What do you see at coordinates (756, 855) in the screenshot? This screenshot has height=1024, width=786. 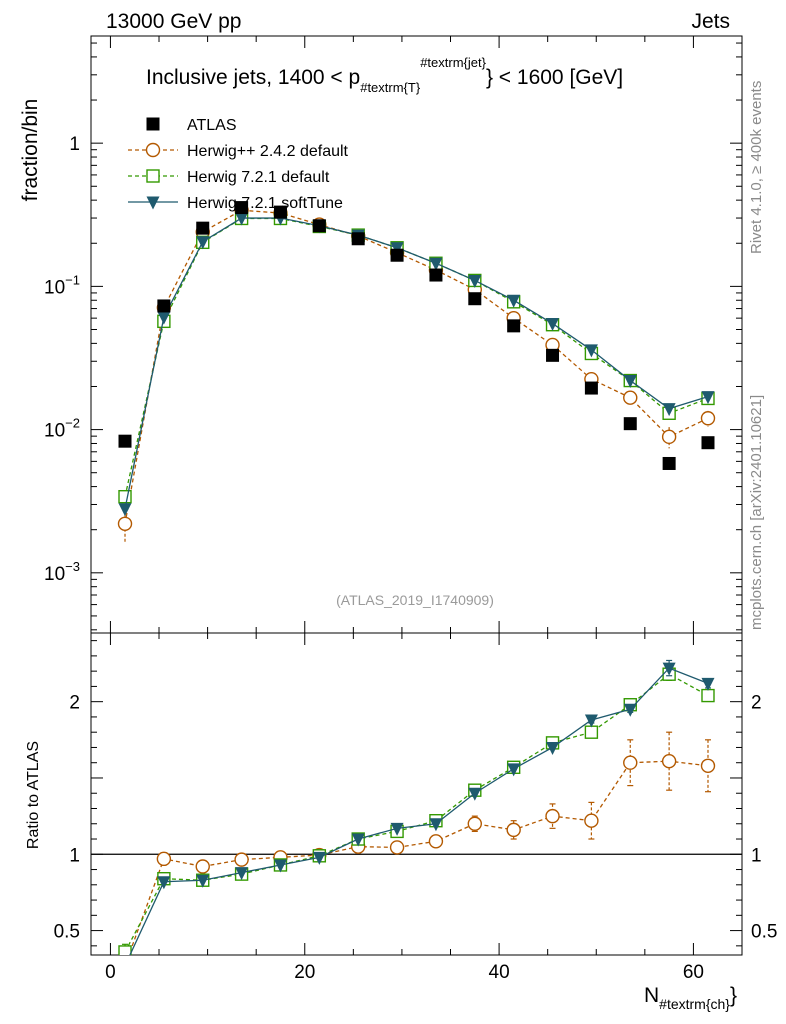 I see `ratio-tick-label-right: 1` at bounding box center [756, 855].